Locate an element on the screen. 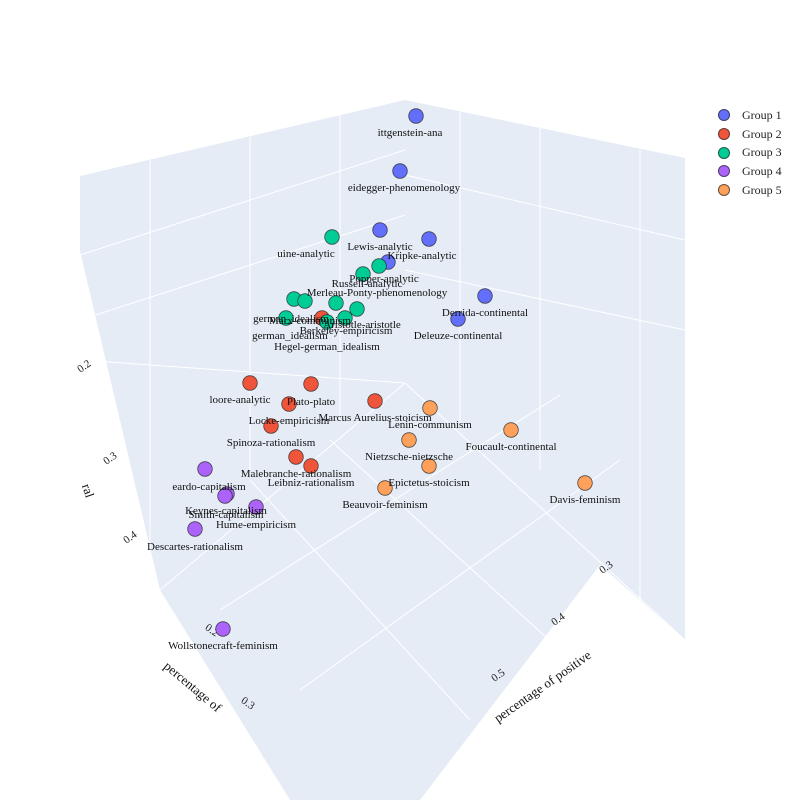 The image size is (800, 800). marker-smith-capitalism is located at coordinates (225, 496).